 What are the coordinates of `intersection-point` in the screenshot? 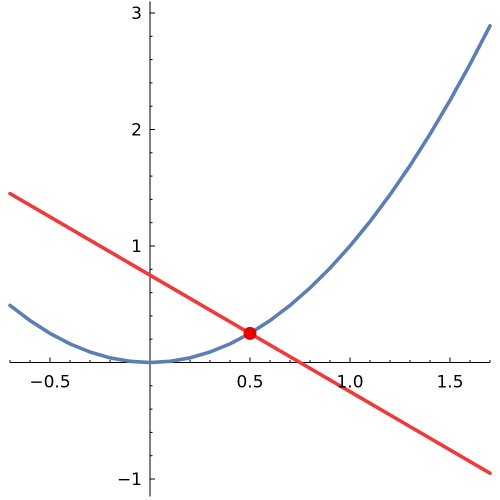 It's located at (250, 333).